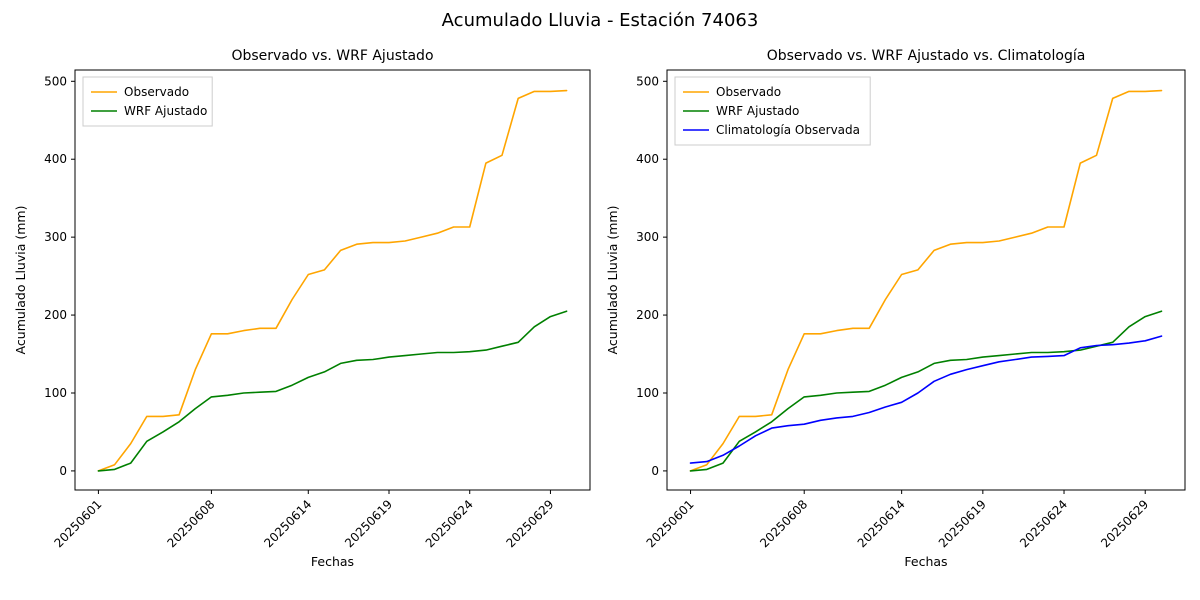 The height and width of the screenshot is (600, 1200). What do you see at coordinates (926, 399) in the screenshot?
I see `series-line-climatolog-a-observada` at bounding box center [926, 399].